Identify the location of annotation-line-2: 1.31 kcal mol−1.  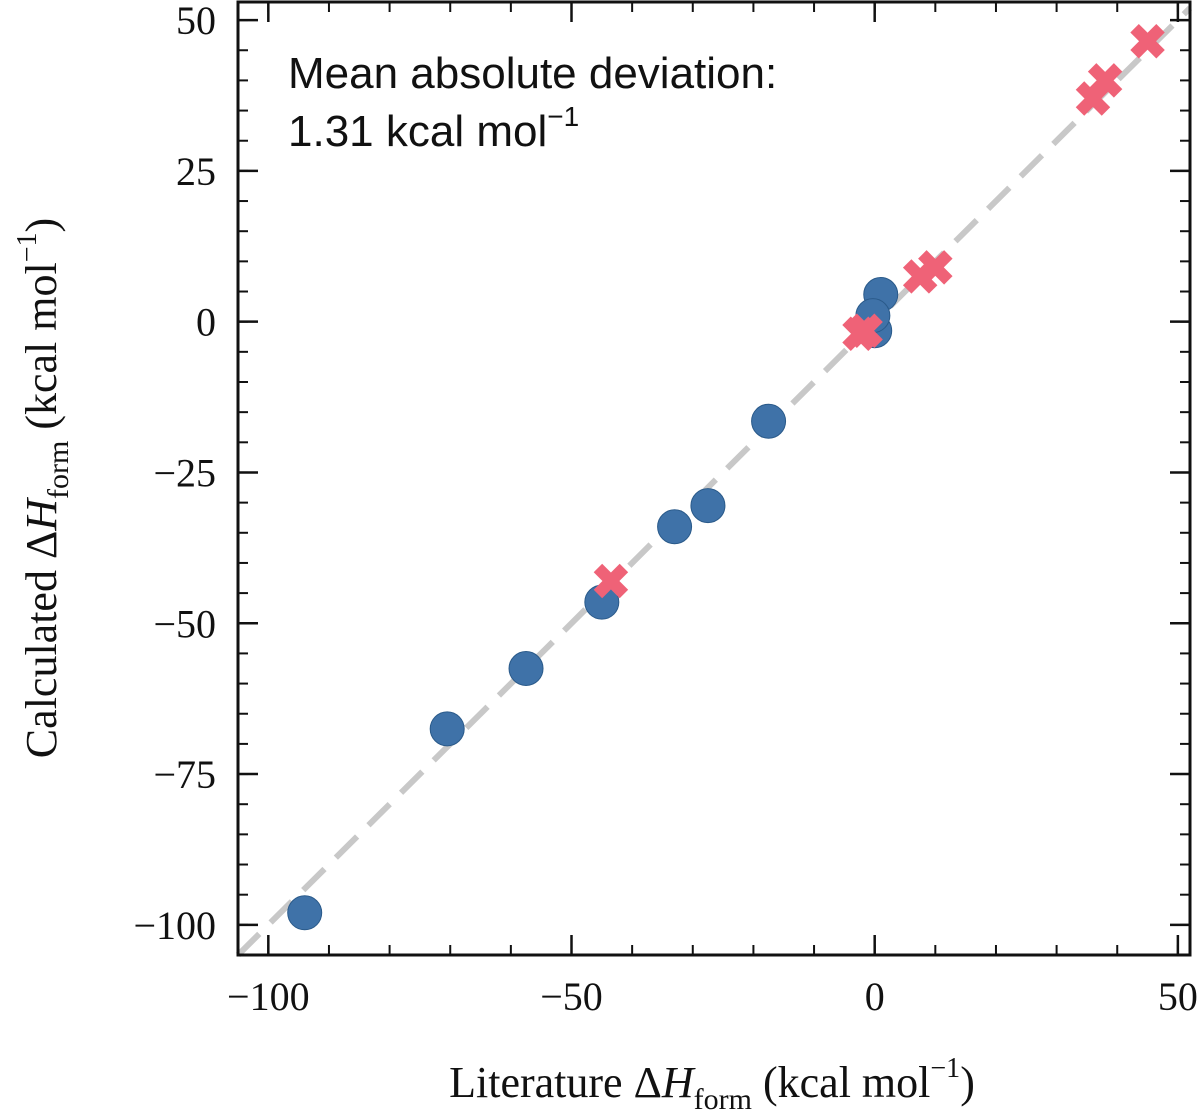
(433, 128).